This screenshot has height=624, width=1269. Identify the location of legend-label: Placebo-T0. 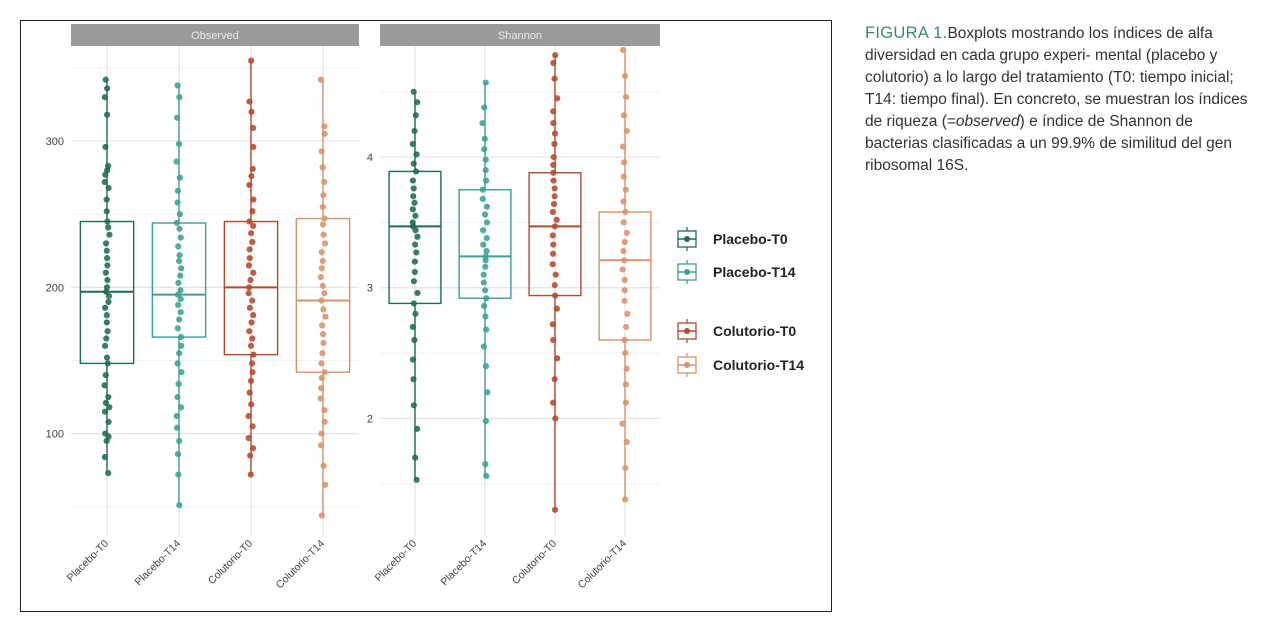
(750, 239).